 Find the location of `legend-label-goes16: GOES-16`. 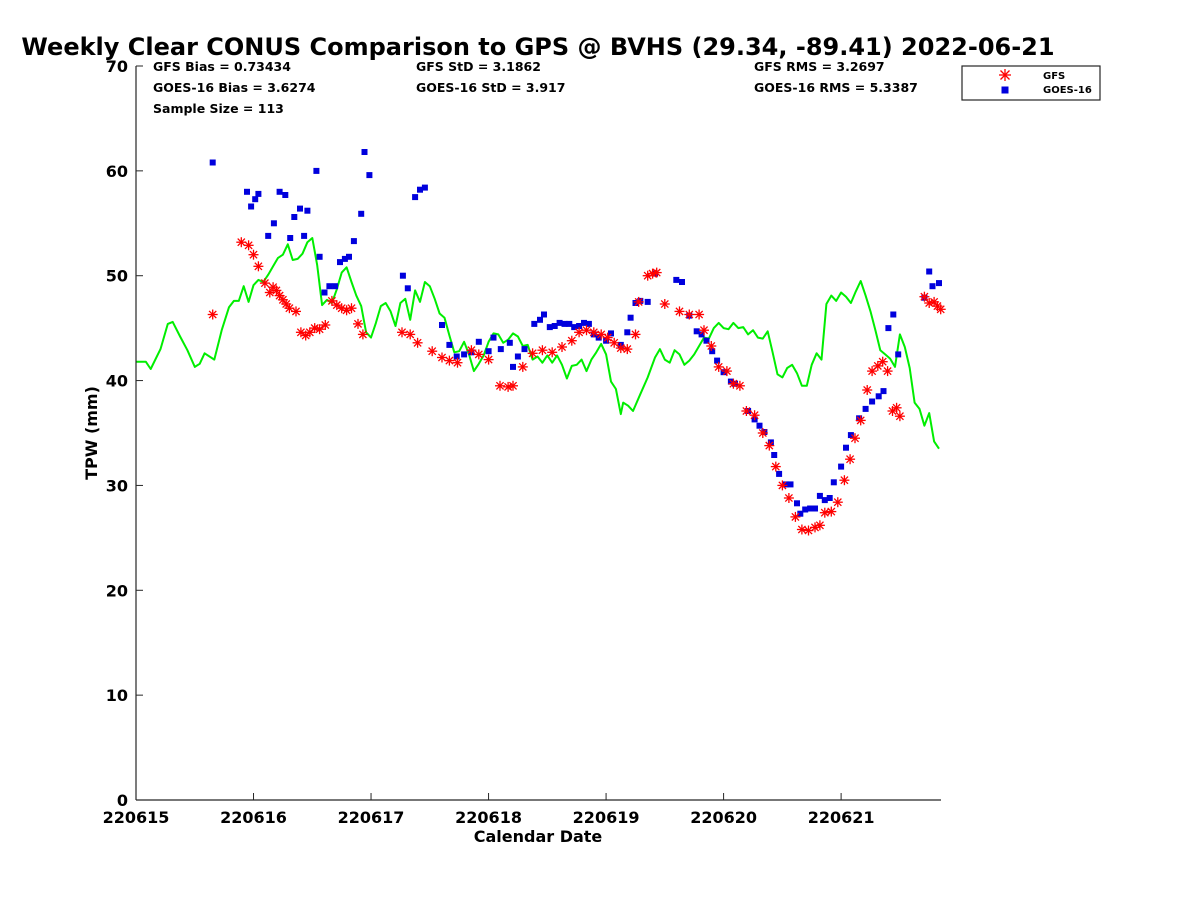

legend-label-goes16: GOES-16 is located at coordinates (1067, 90).